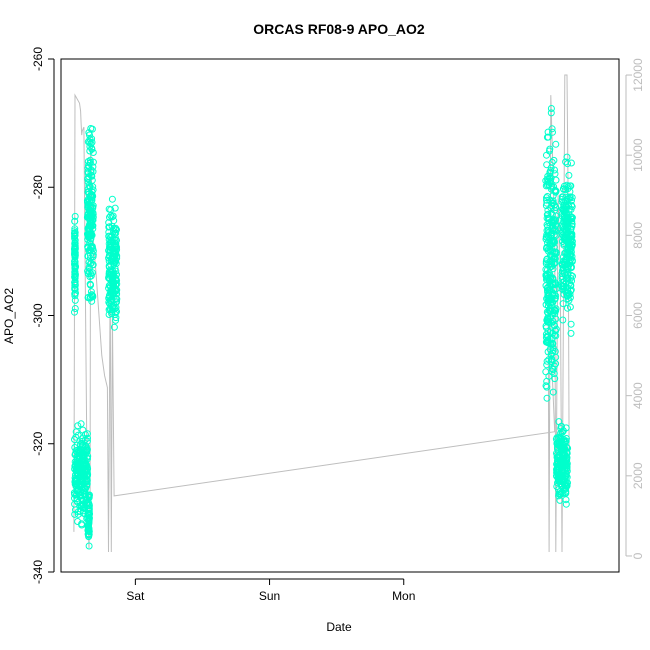 The height and width of the screenshot is (650, 650). What do you see at coordinates (638, 235) in the screenshot?
I see `y2-tick-label: 8000` at bounding box center [638, 235].